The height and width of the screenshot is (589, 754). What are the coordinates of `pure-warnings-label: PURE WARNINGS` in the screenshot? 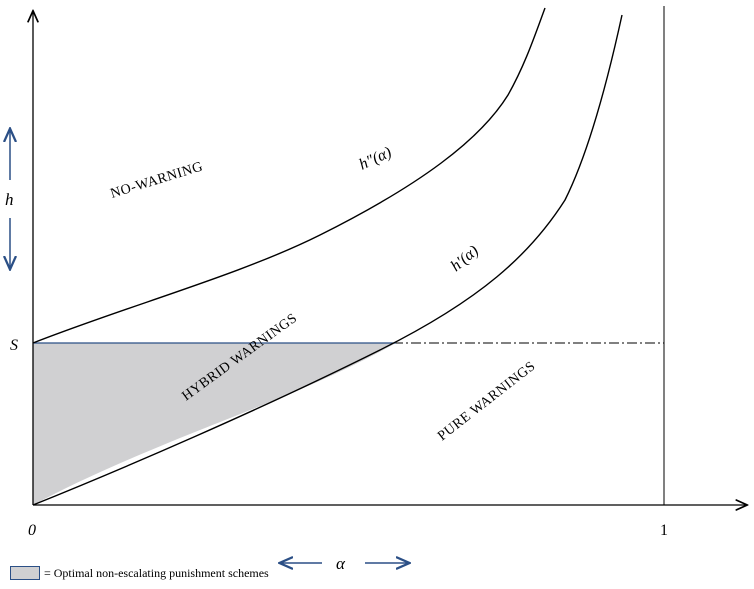 It's located at (486, 401).